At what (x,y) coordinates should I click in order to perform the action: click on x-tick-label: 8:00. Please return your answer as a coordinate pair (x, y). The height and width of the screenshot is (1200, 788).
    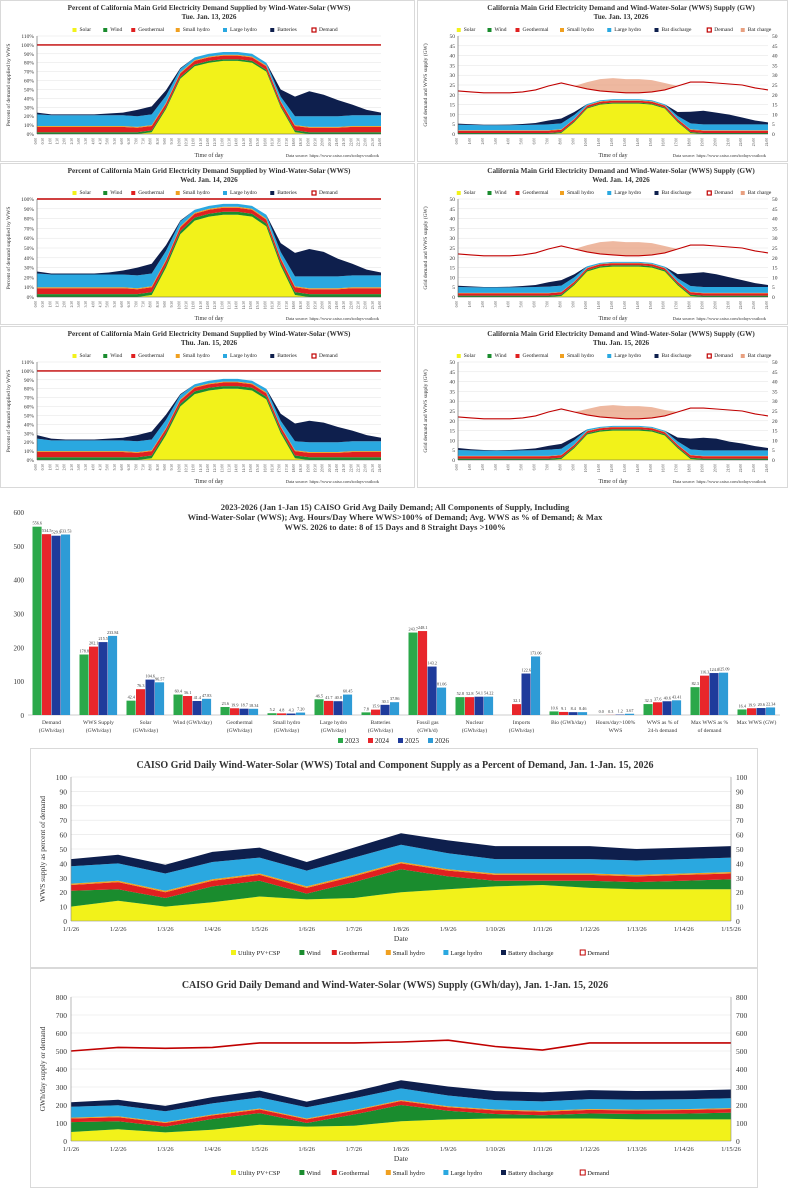
    Looking at the image, I should click on (560, 304).